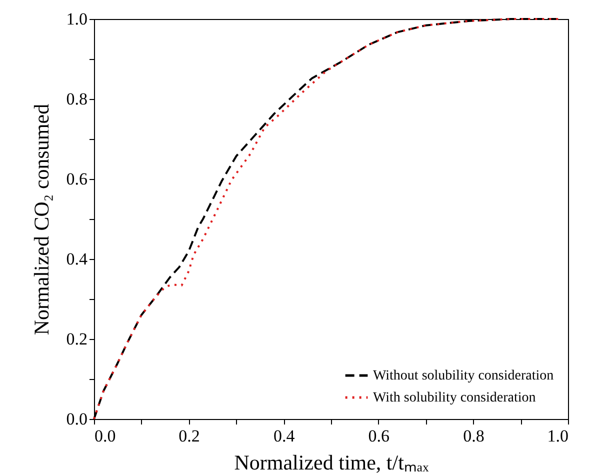 This screenshot has height=473, width=604. I want to click on y-tick-label: 0.0, so click(77, 419).